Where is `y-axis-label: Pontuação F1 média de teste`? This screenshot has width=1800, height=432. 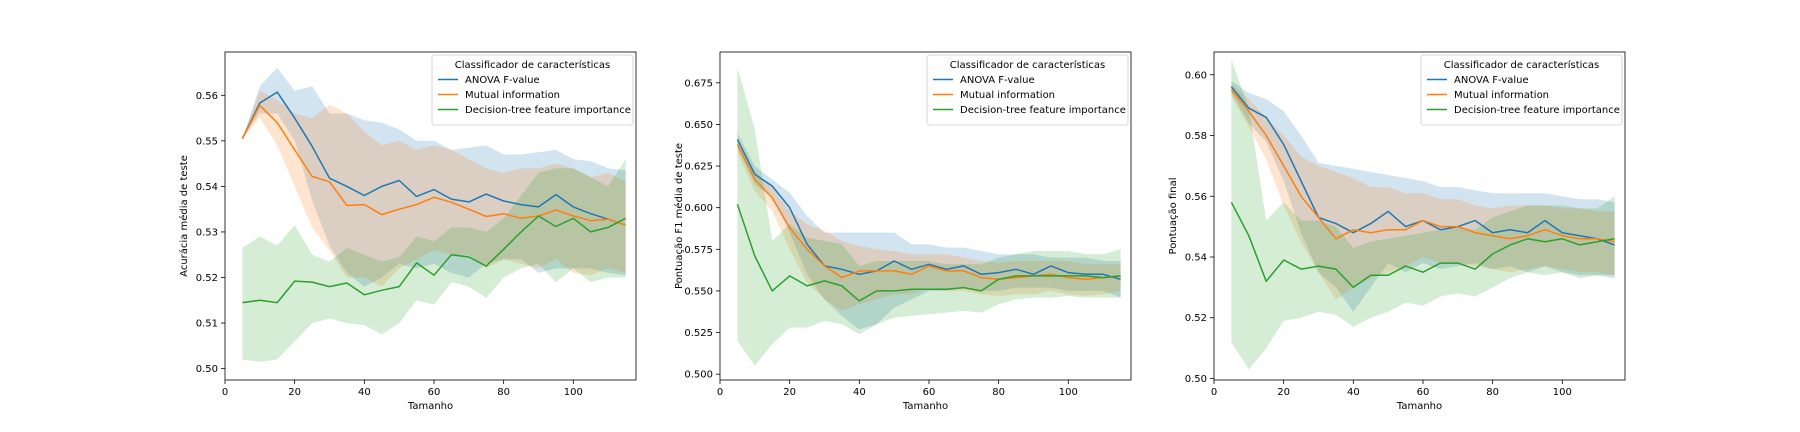
y-axis-label: Pontuação F1 média de teste is located at coordinates (679, 216).